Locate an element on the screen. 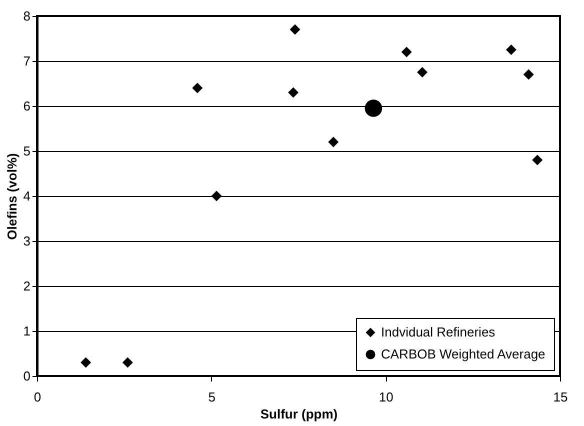 This screenshot has width=584, height=426. x-tick-label: 15 is located at coordinates (560, 397).